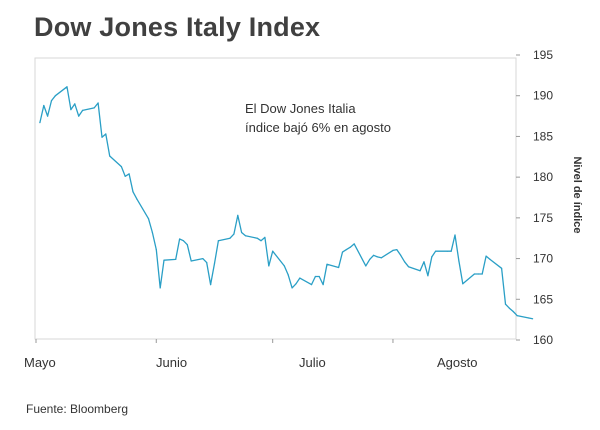 The image size is (600, 430). Describe the element at coordinates (543, 96) in the screenshot. I see `y-tick-label: 190` at that location.